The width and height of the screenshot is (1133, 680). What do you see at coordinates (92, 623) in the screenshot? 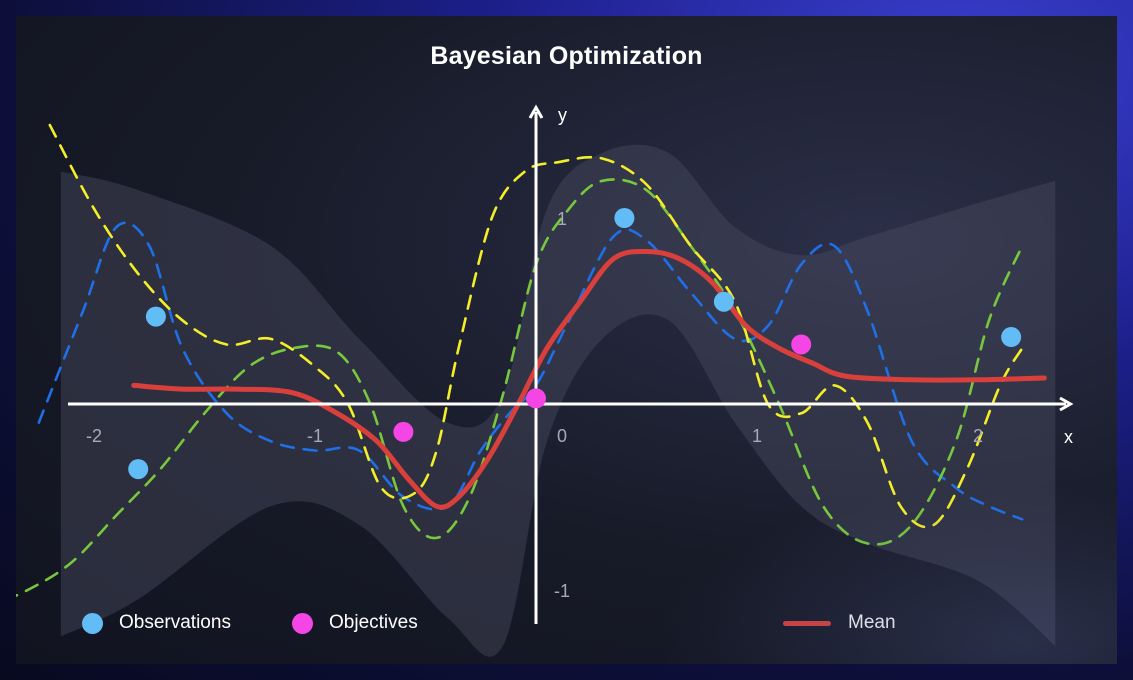
I see `legend-swatch-observations` at bounding box center [92, 623].